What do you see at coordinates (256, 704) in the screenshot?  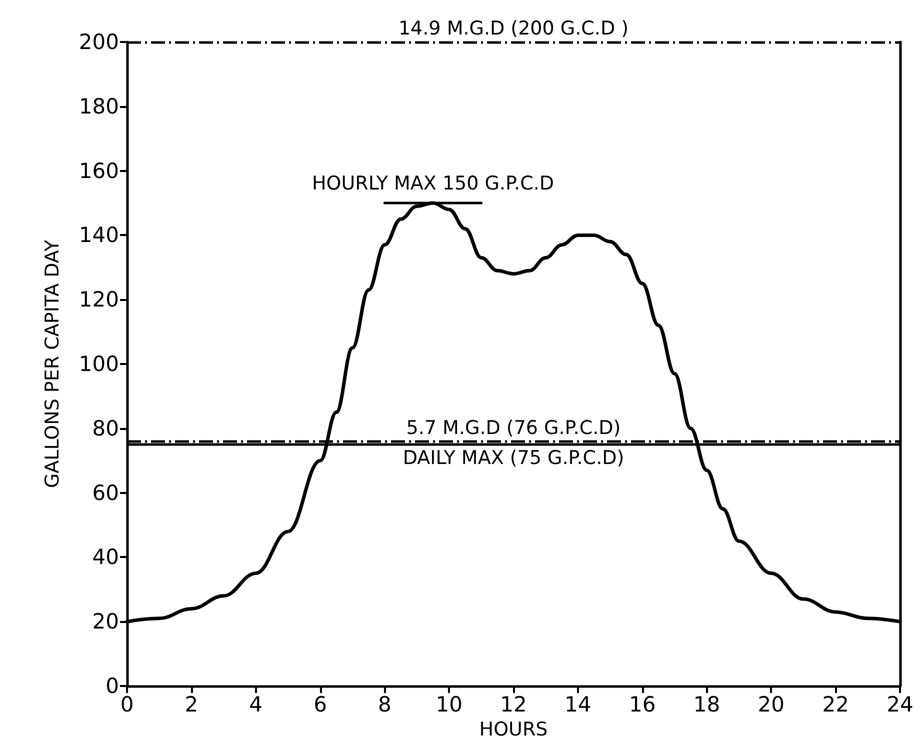 I see `x-tick-label: 4` at bounding box center [256, 704].